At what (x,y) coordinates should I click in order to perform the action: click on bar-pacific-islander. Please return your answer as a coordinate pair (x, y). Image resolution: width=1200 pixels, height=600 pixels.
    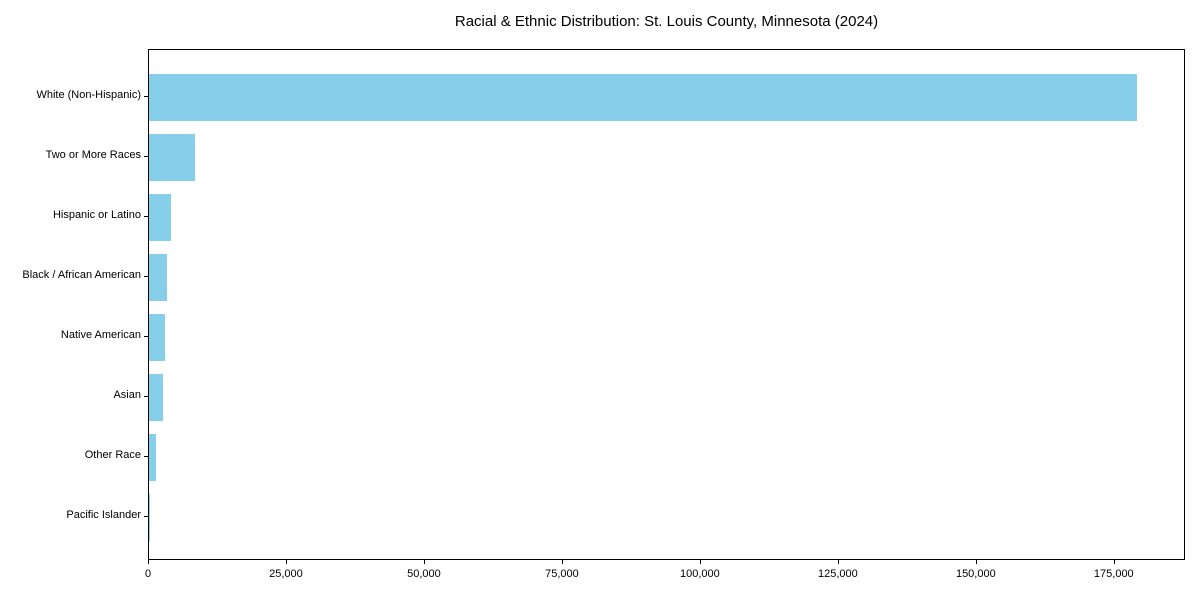
    Looking at the image, I should click on (149, 517).